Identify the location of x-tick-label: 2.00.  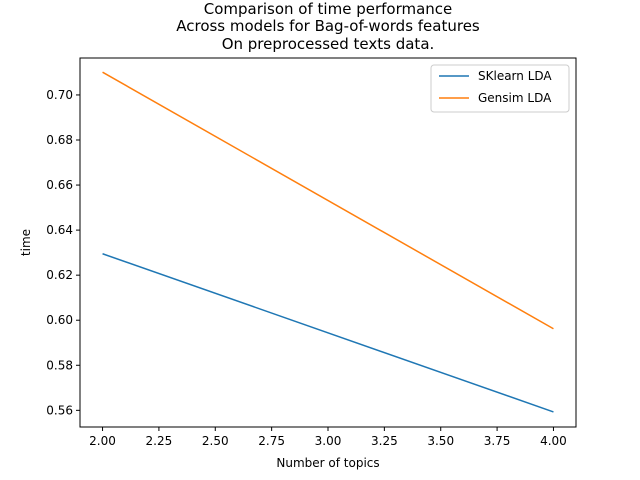
(102, 441).